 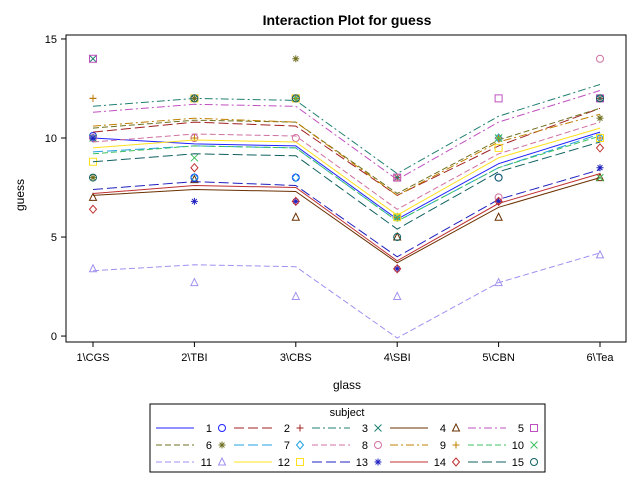 What do you see at coordinates (518, 463) in the screenshot?
I see `legend-label: 15` at bounding box center [518, 463].